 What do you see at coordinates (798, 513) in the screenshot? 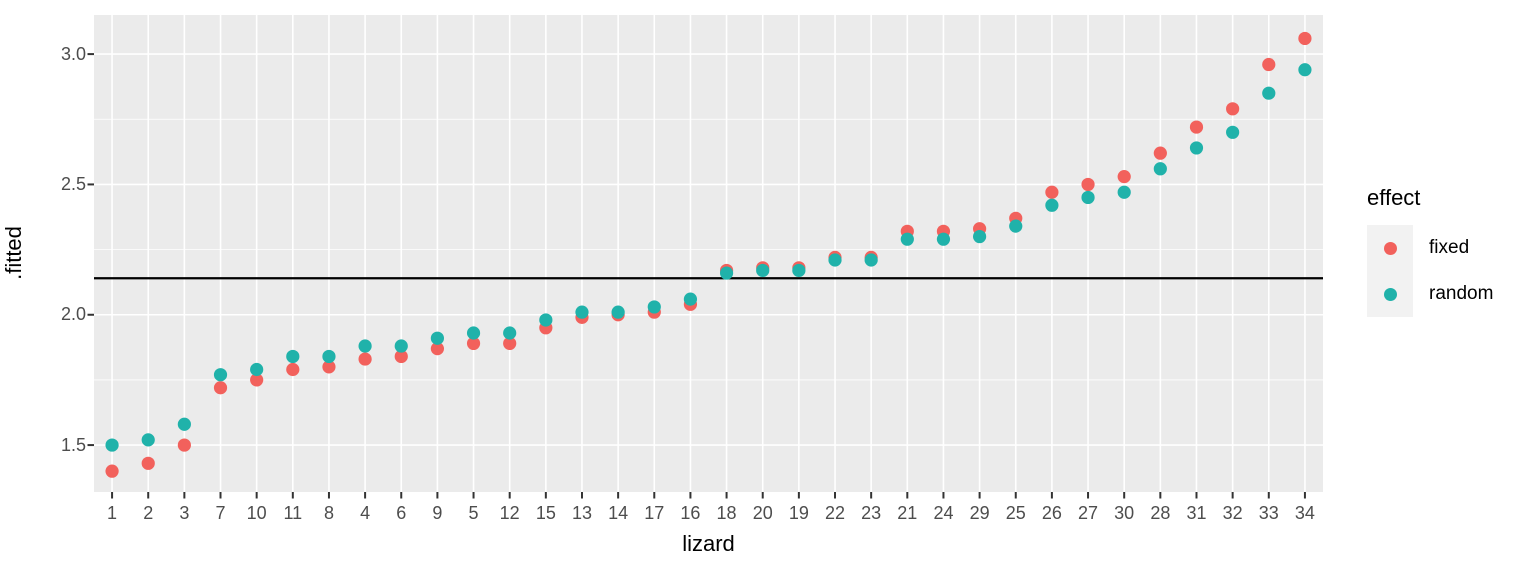
I see `x-tick-label: 19` at bounding box center [798, 513].